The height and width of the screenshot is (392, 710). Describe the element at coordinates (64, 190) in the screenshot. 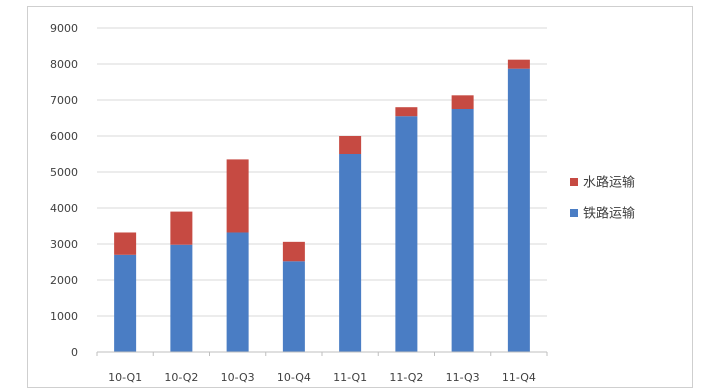

I see `y-axis: 0 1000 2000 3000 4000 5000 6000 7000 8000 9000` at that location.